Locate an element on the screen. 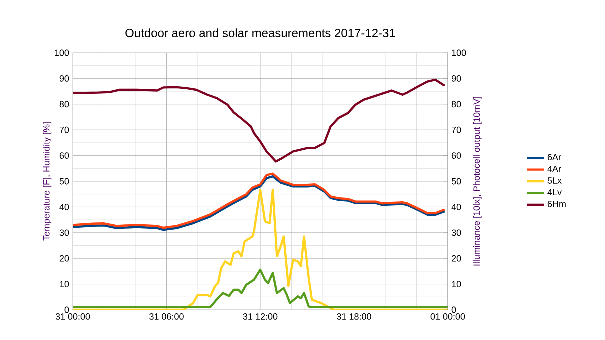 Image resolution: width=605 pixels, height=340 pixels. y-tick-label: 20 is located at coordinates (65, 258).